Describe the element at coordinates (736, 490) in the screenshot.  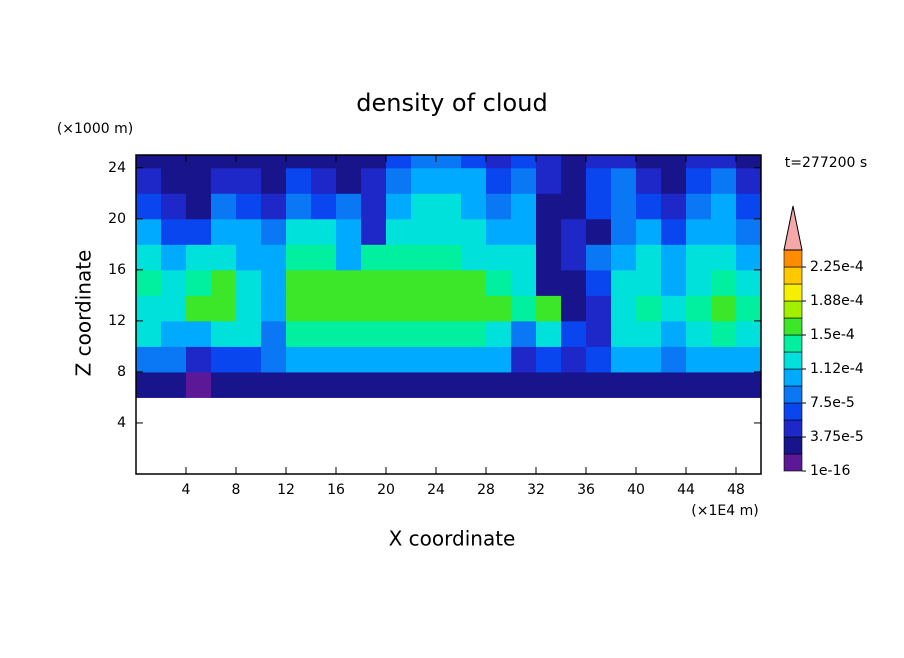
I see `x-tick-label: 48` at that location.